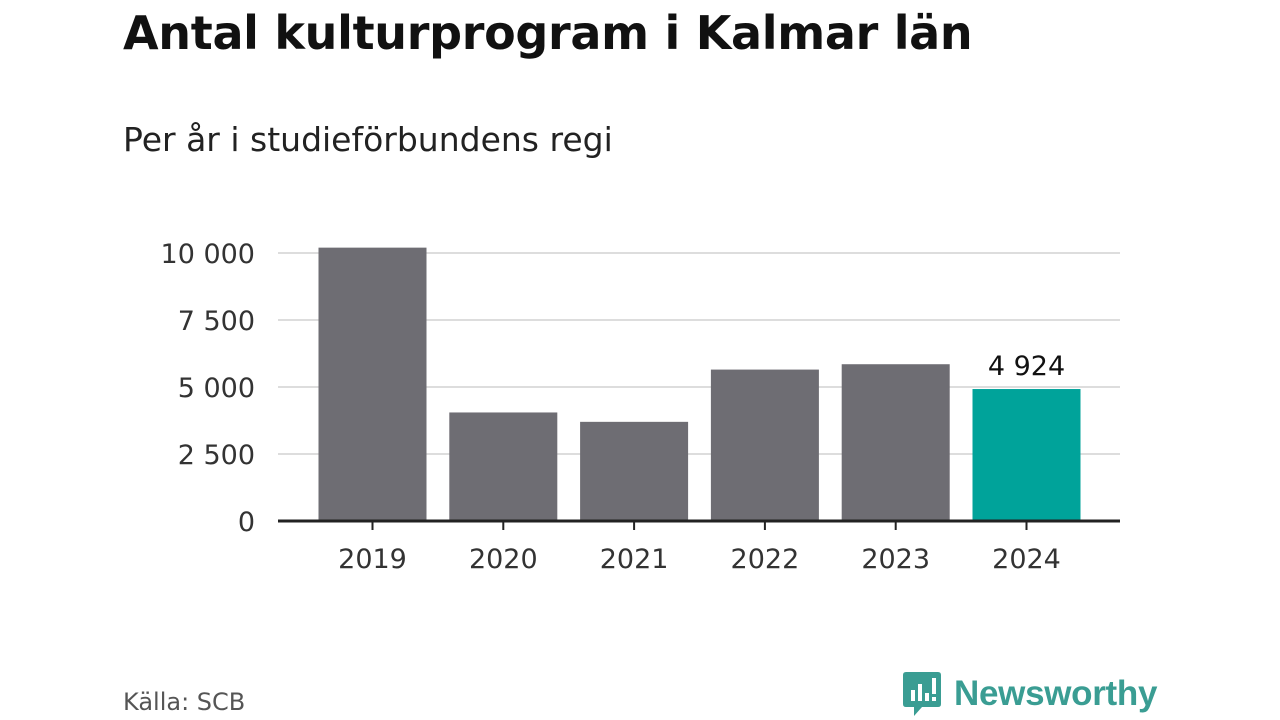  Describe the element at coordinates (699, 559) in the screenshot. I see `x-axis-labels: 2019 2020 2021 2022 2023 2024` at that location.